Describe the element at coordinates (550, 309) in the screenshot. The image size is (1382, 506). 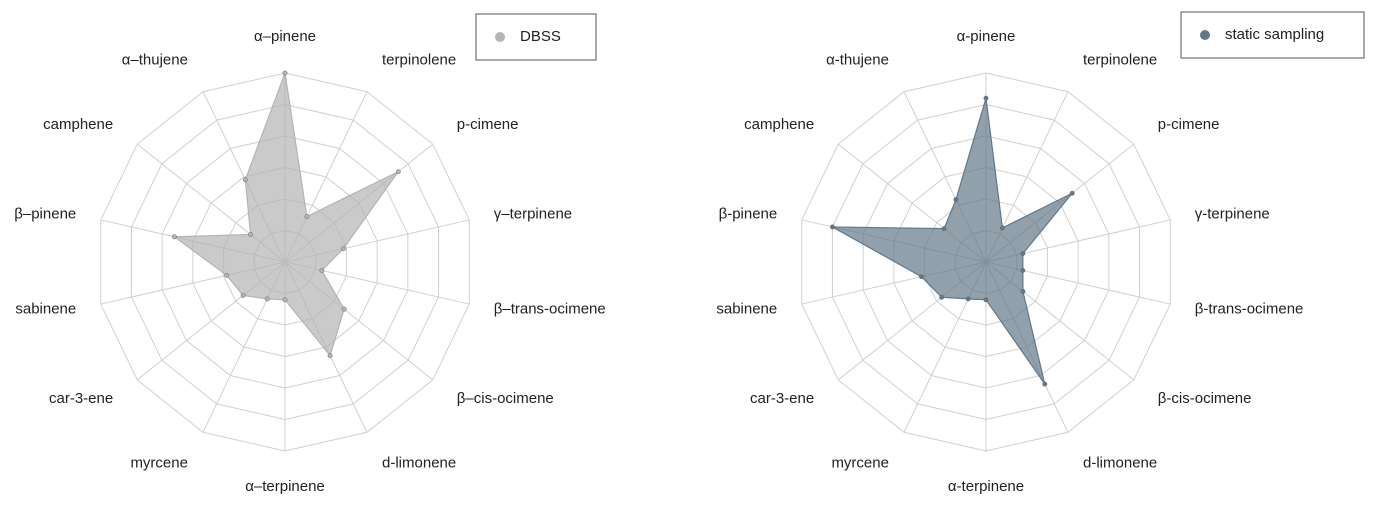
I see `category-label: β–trans-ocimene` at that location.